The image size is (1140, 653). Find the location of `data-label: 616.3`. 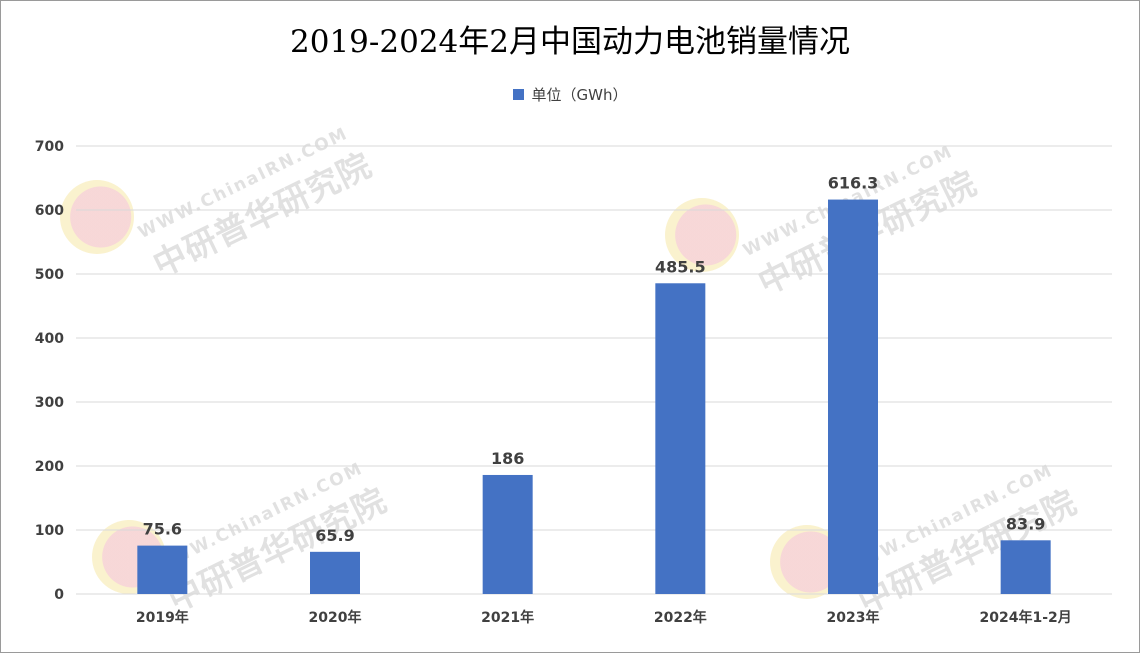

data-label: 616.3 is located at coordinates (853, 183).